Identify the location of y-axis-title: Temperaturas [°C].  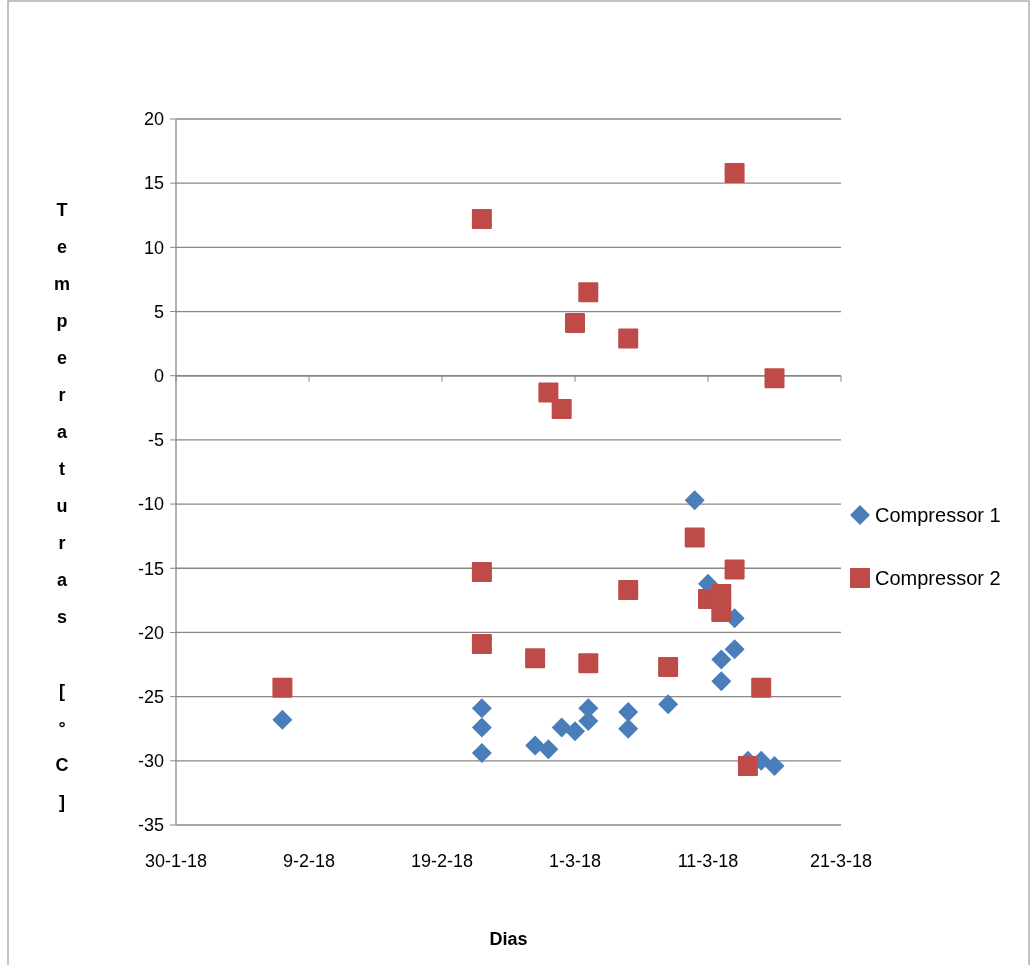
(62, 514).